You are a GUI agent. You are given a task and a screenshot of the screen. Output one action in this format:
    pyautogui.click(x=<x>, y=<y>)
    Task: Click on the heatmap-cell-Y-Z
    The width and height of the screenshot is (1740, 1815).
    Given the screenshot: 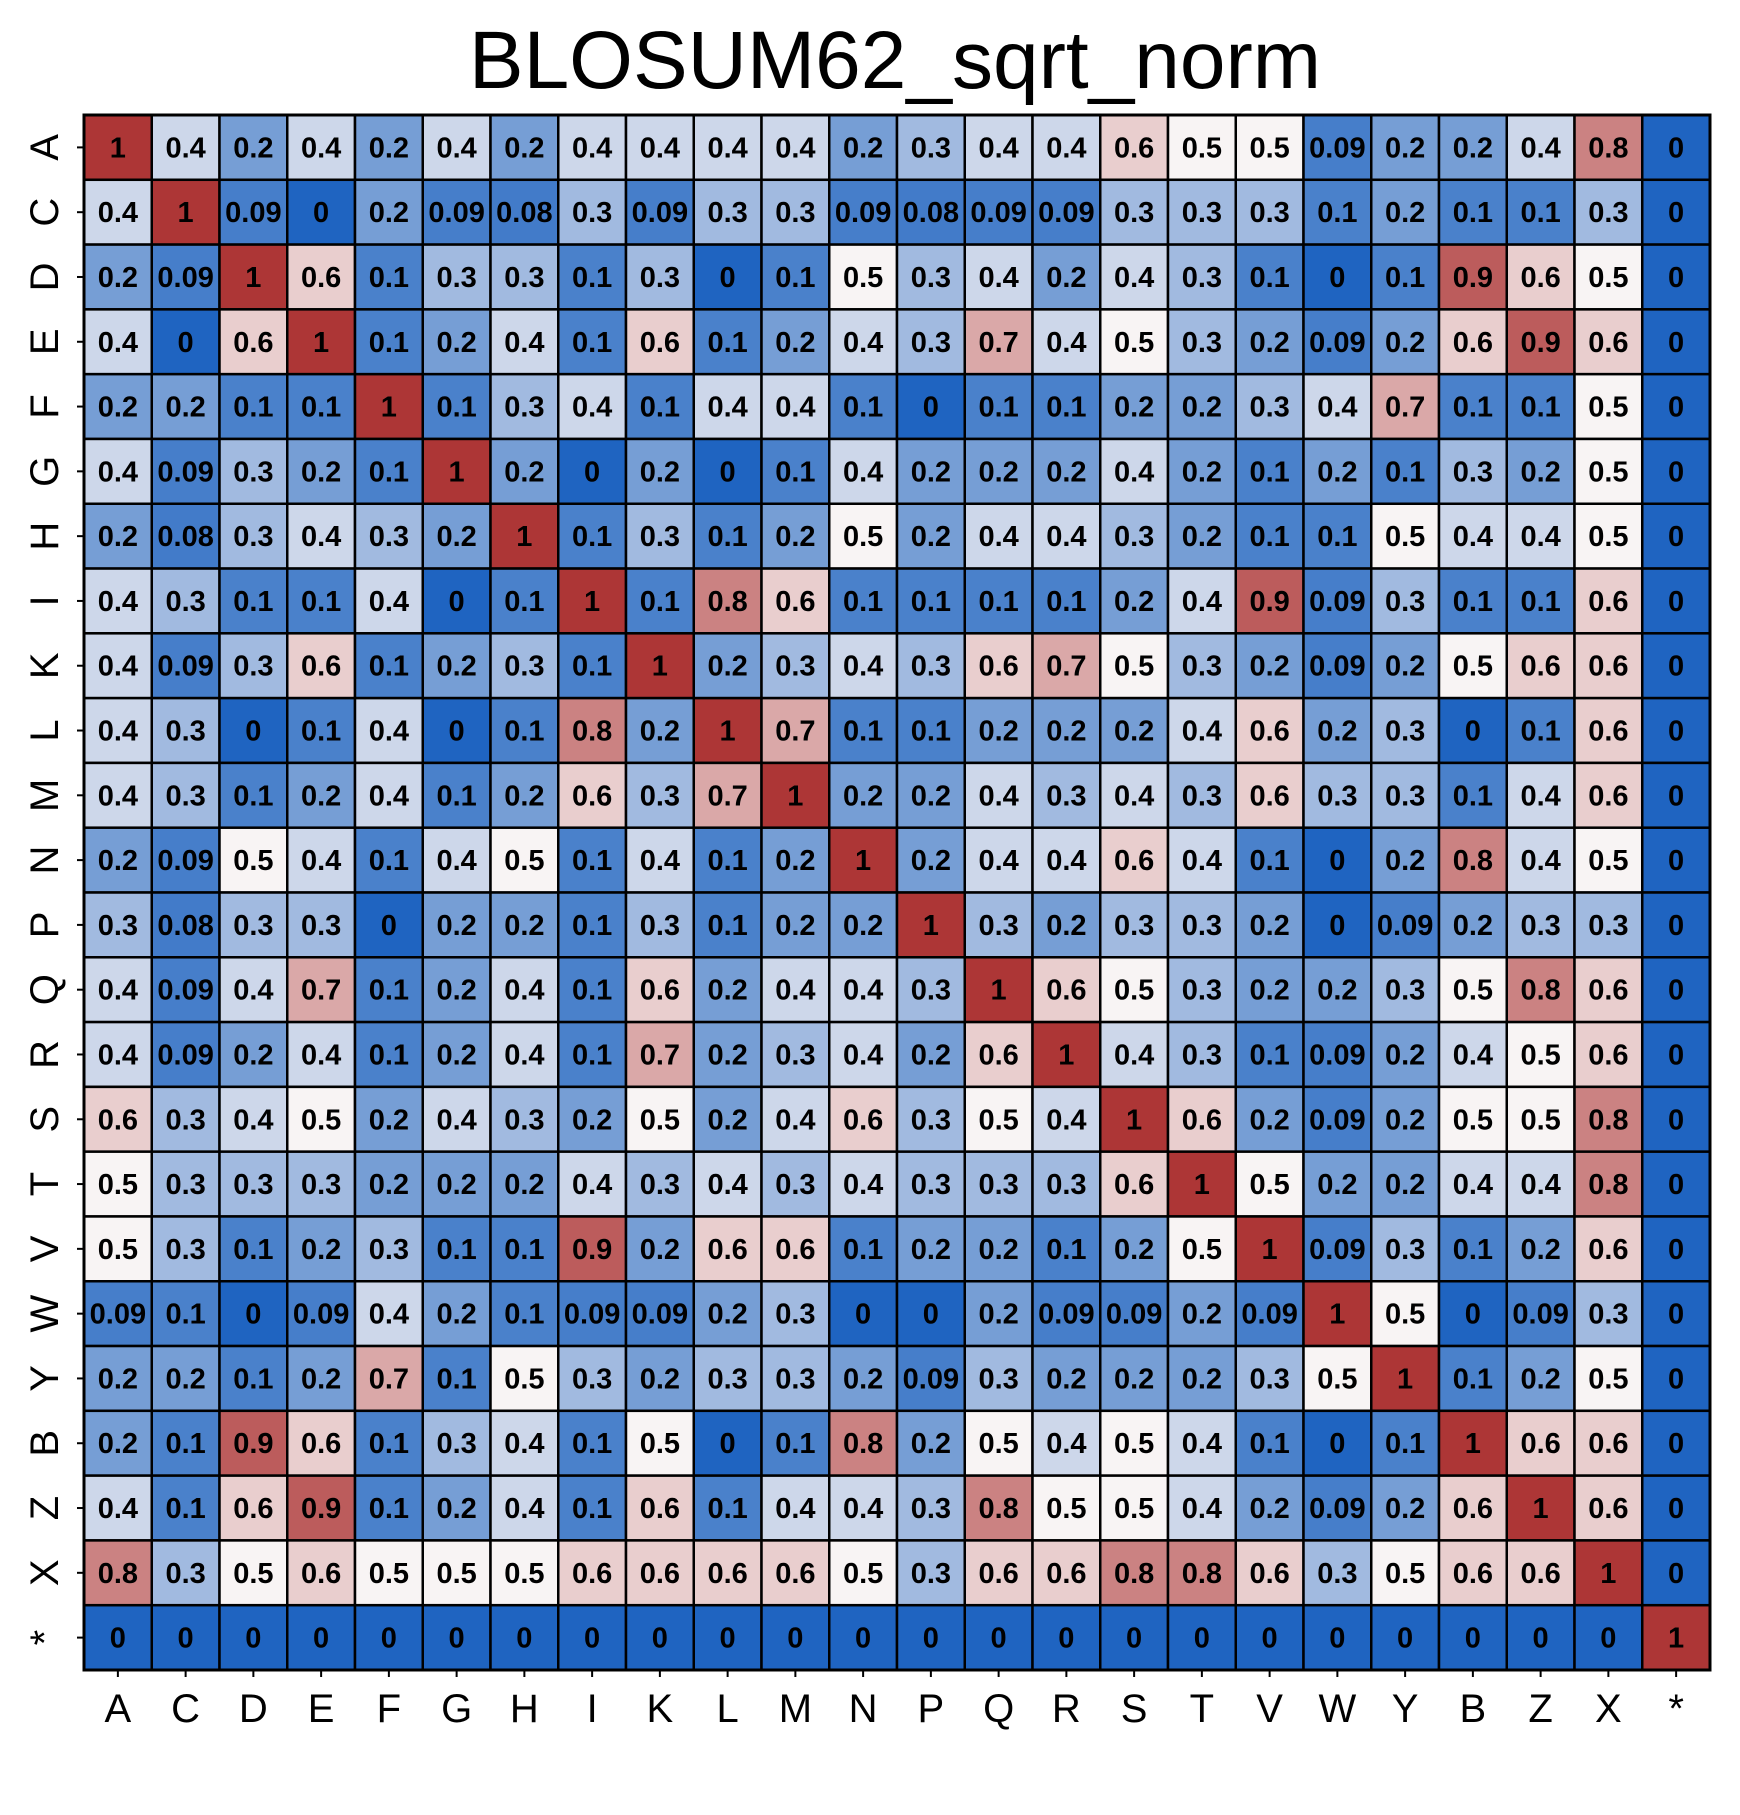 What is the action you would take?
    pyautogui.click(x=1540, y=1378)
    